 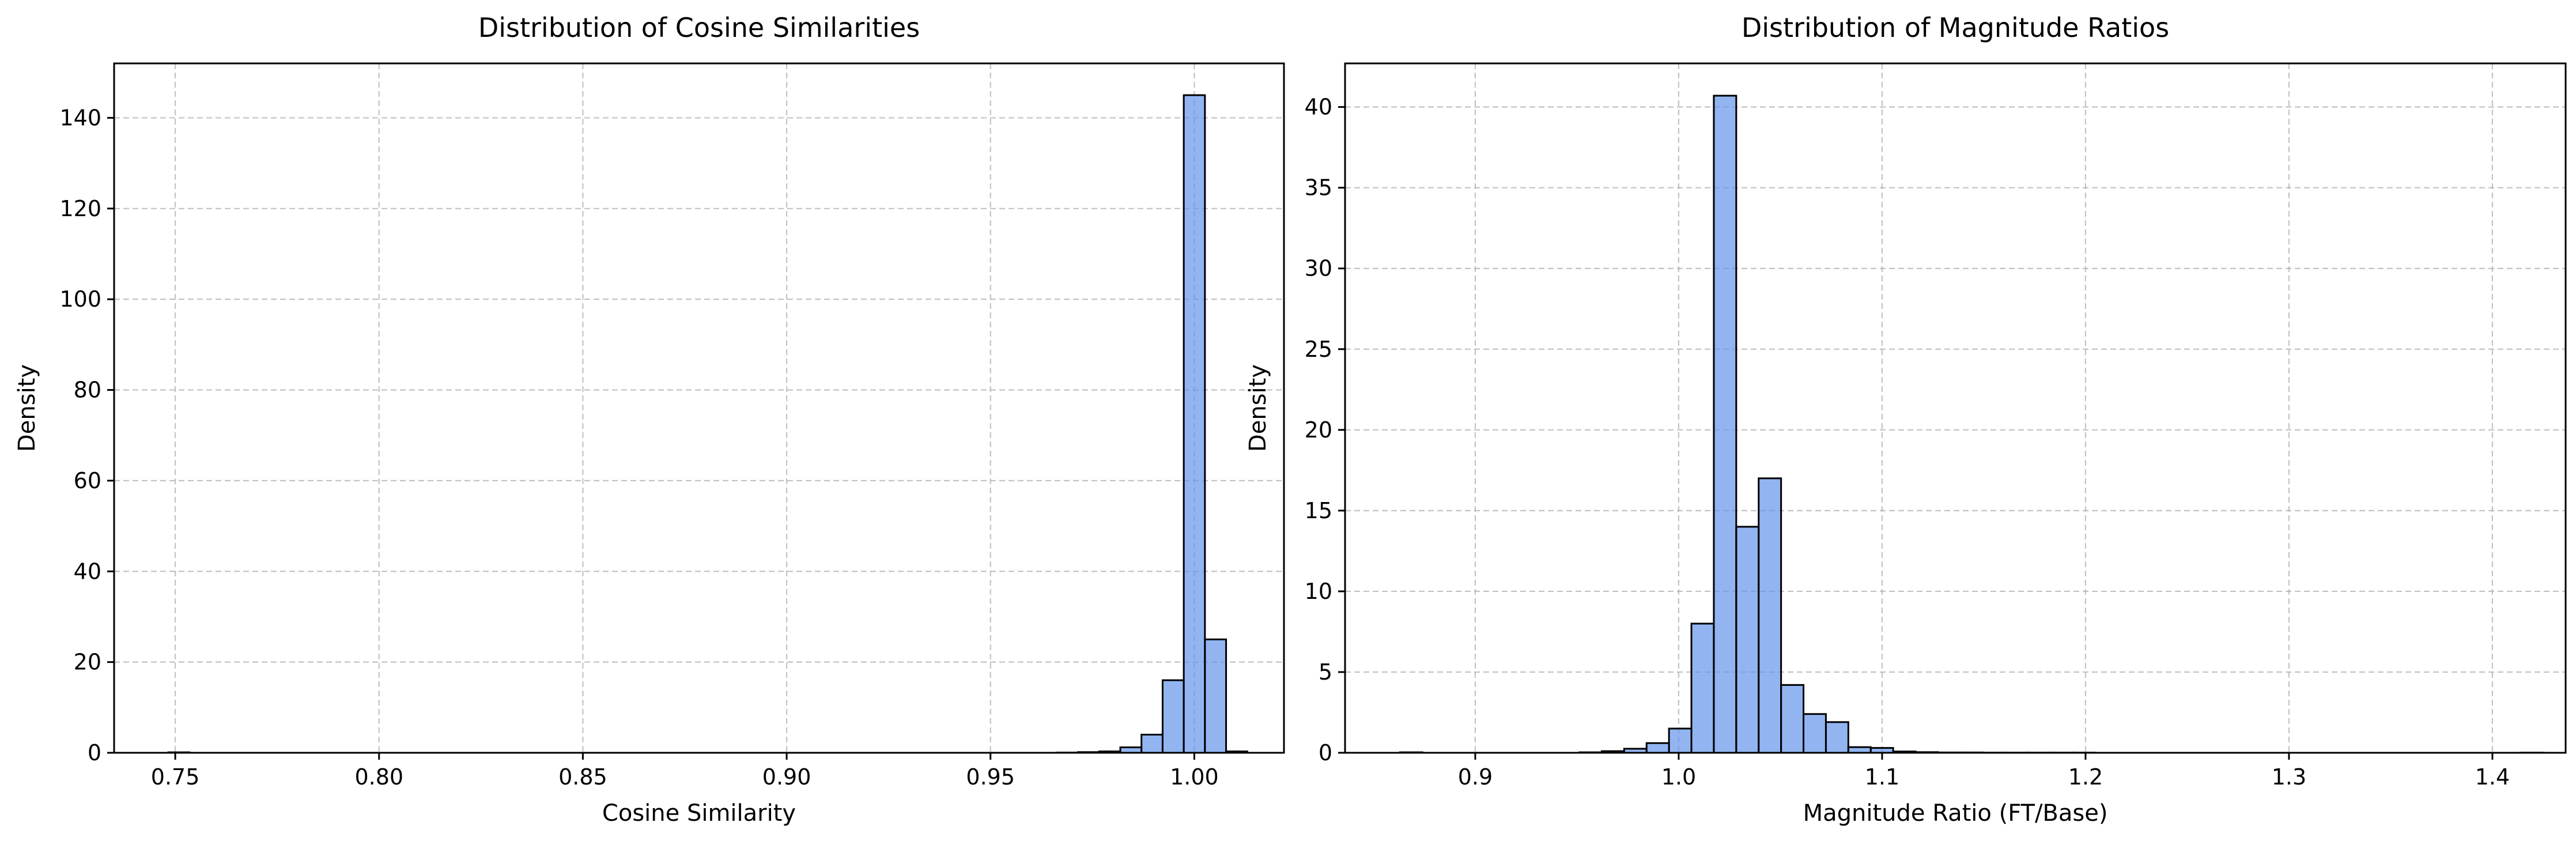 I want to click on y-tick-label: 30, so click(x=1318, y=268).